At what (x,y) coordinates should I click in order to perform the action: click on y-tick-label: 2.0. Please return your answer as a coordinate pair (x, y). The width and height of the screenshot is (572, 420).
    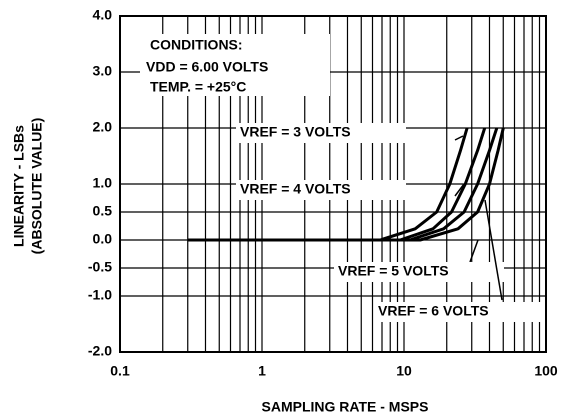
    Looking at the image, I should click on (103, 127).